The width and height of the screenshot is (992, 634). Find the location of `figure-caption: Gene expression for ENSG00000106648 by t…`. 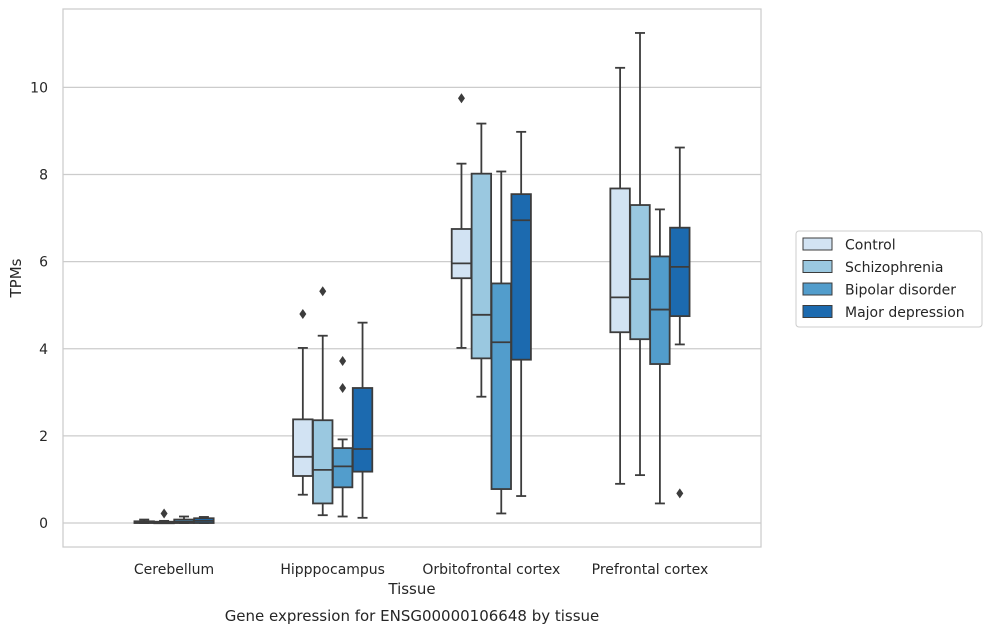

figure-caption: Gene expression for ENSG00000106648 by t… is located at coordinates (412, 616).